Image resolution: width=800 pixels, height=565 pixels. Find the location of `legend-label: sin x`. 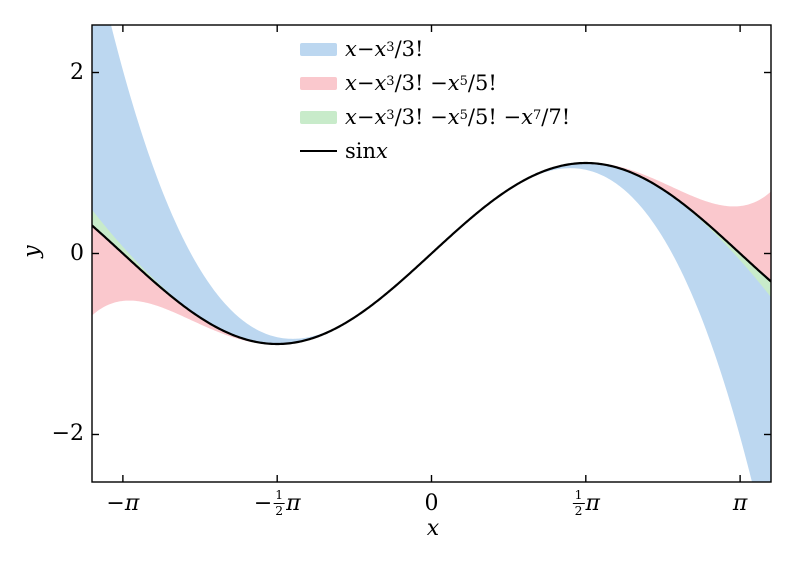

legend-label: sin x is located at coordinates (366, 151).